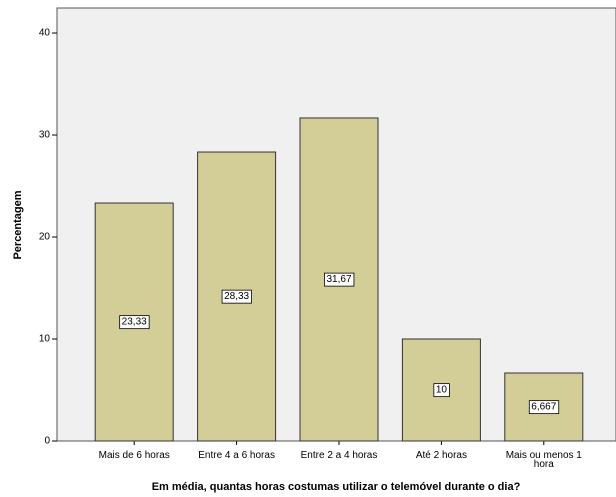 The image size is (616, 497). I want to click on value-label: 6,667, so click(543, 407).